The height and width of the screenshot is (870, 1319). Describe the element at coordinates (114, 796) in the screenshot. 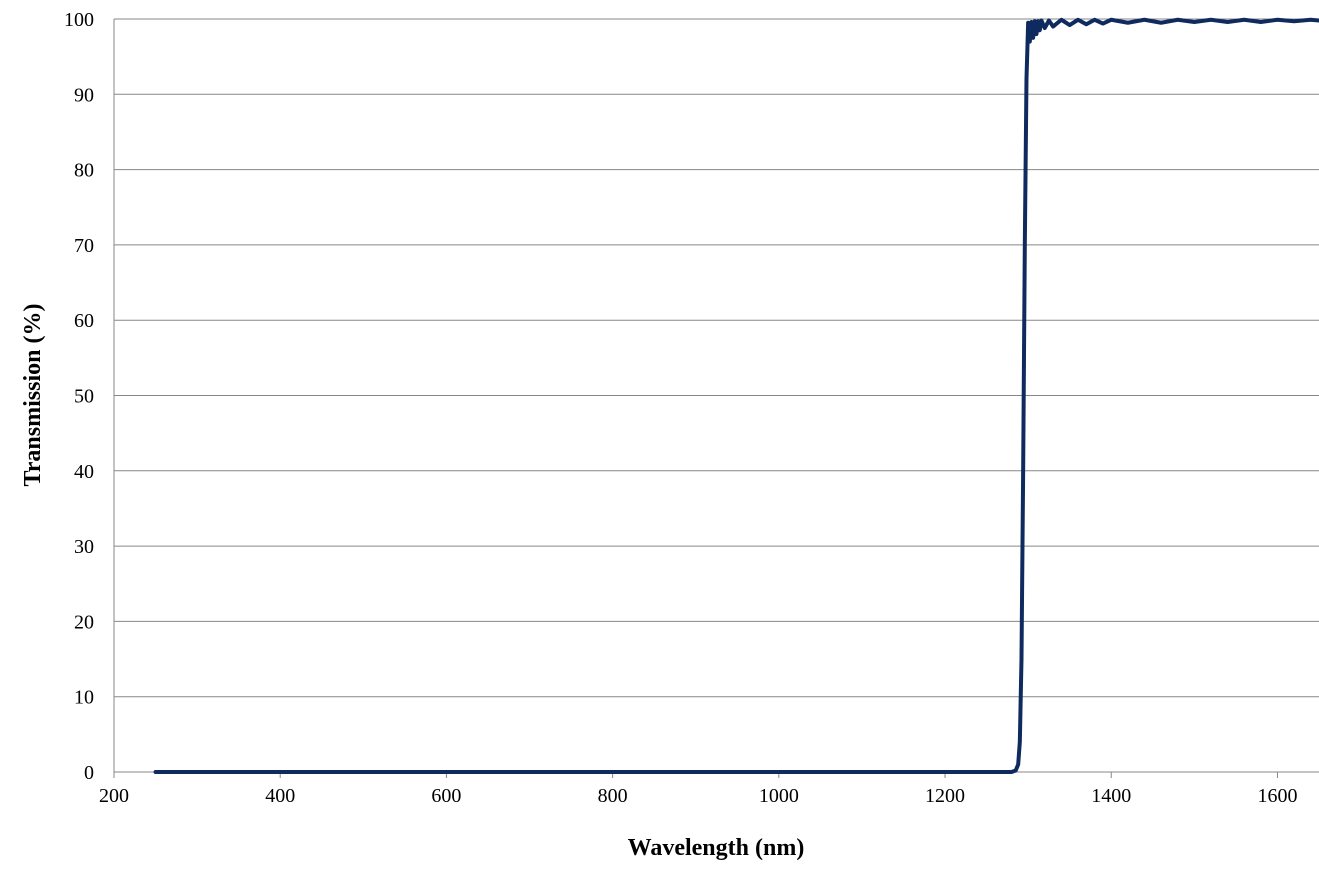

I see `x-tick-label: 200` at that location.